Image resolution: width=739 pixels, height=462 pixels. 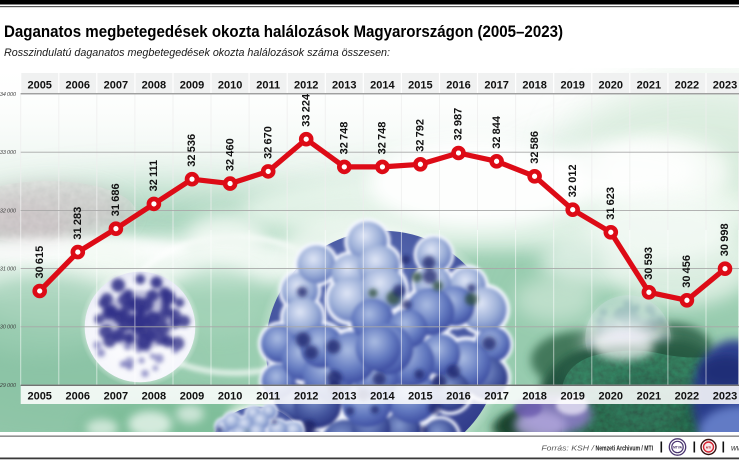 I want to click on svg-text: 32 987, so click(x=459, y=124).